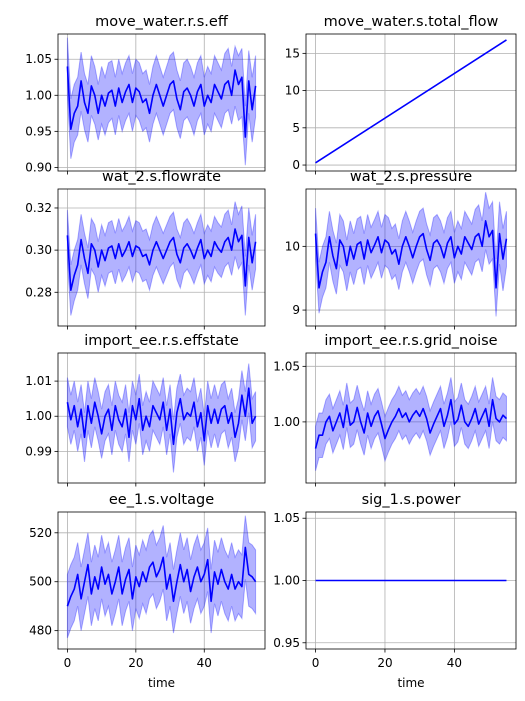  Describe the element at coordinates (161, 500) in the screenshot. I see `subplot-title: ee_1.s.voltage` at that location.